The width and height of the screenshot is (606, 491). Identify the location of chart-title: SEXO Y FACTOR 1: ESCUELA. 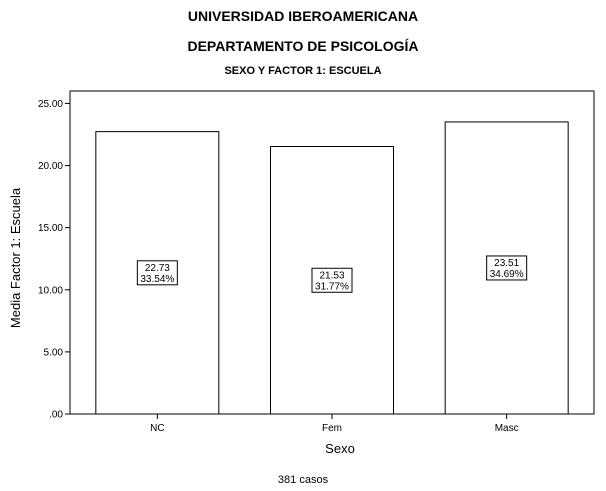
(303, 71).